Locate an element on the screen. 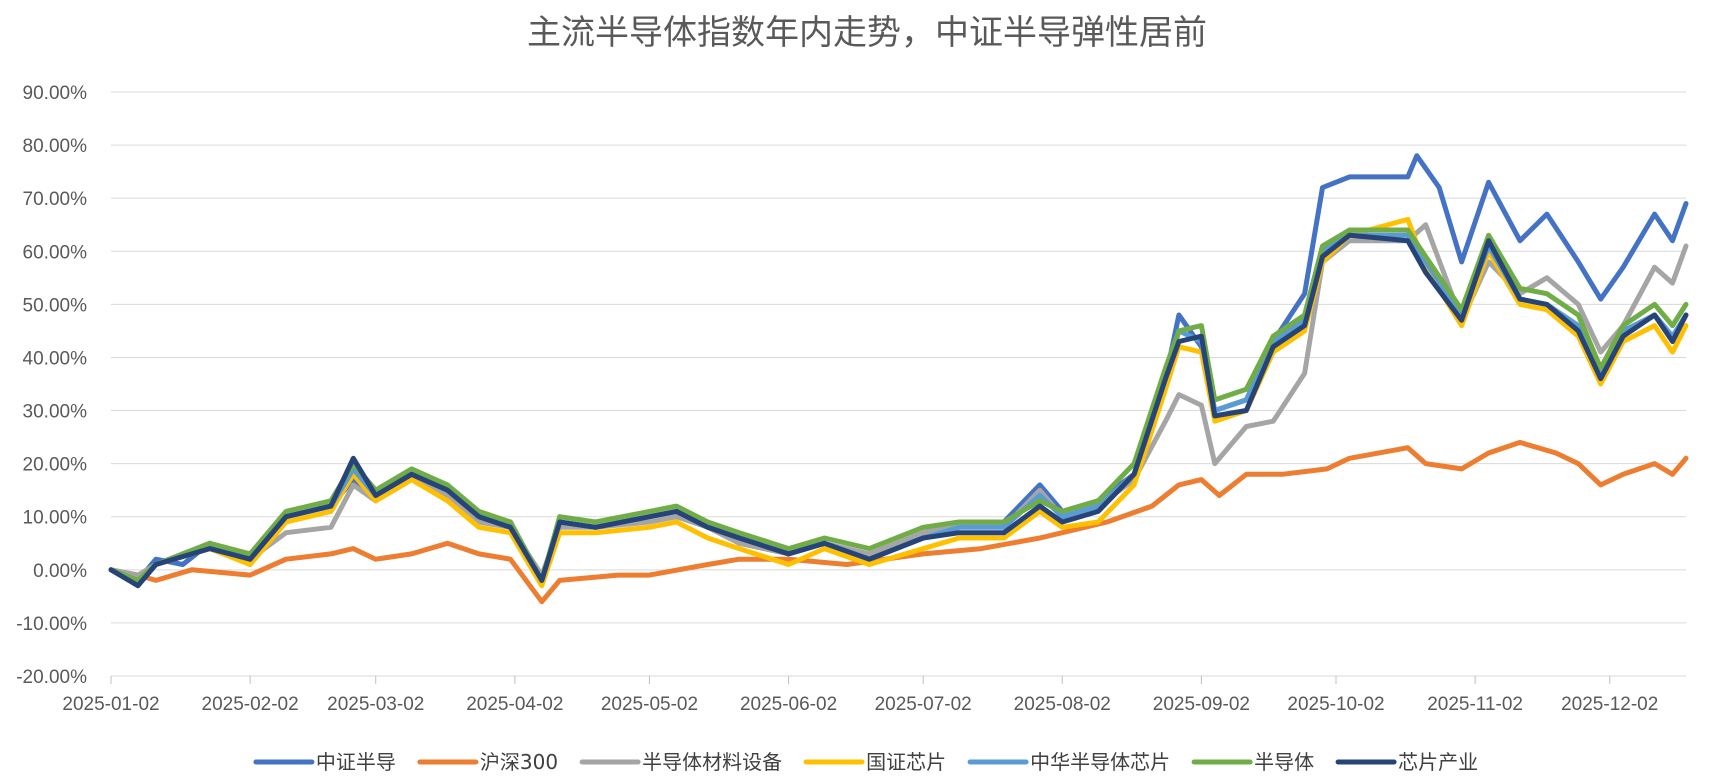 The height and width of the screenshot is (778, 1734). legend-item: 国证芯片 is located at coordinates (874, 762).